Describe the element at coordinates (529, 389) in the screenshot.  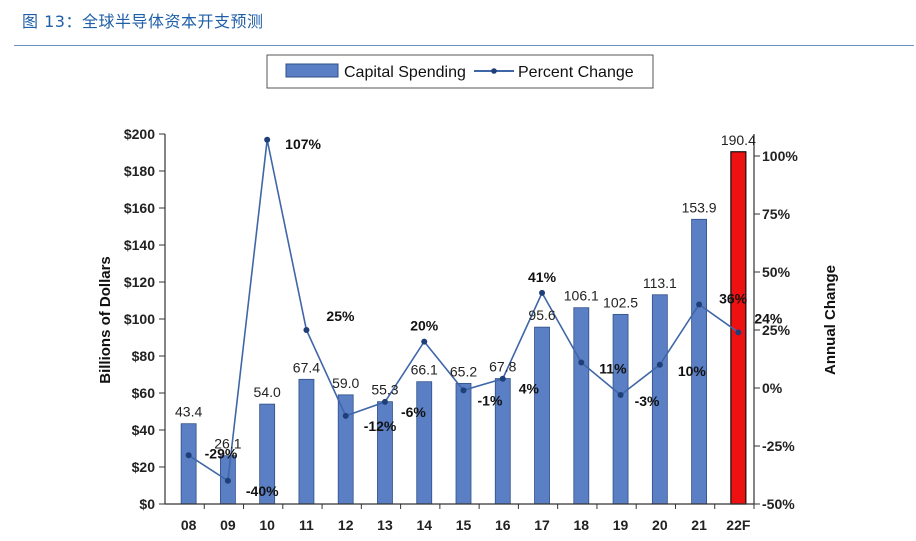
I see `percent-value-label: 4%` at that location.